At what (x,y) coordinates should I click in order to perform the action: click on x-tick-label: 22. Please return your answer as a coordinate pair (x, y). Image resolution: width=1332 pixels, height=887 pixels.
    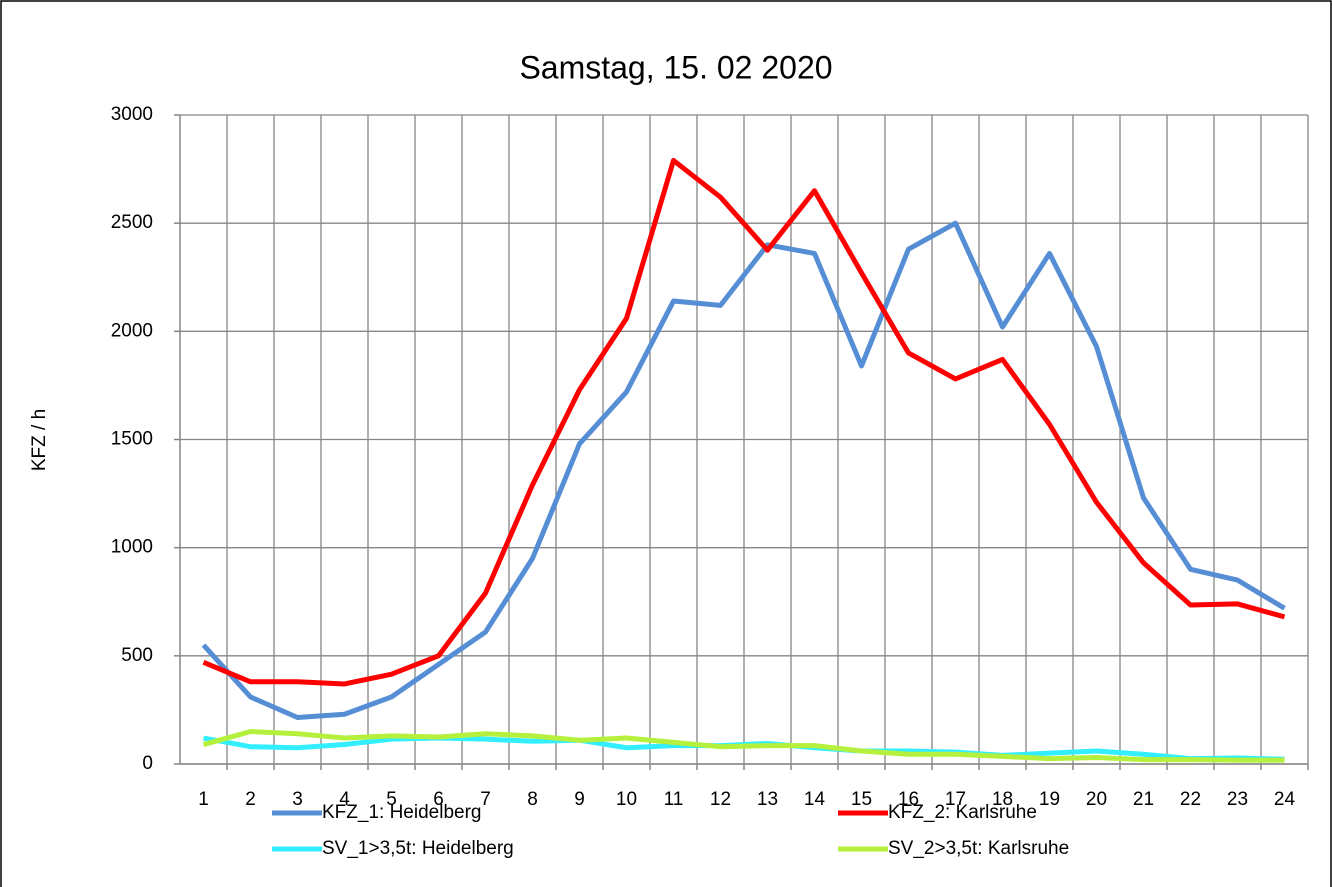
    Looking at the image, I should click on (1190, 799).